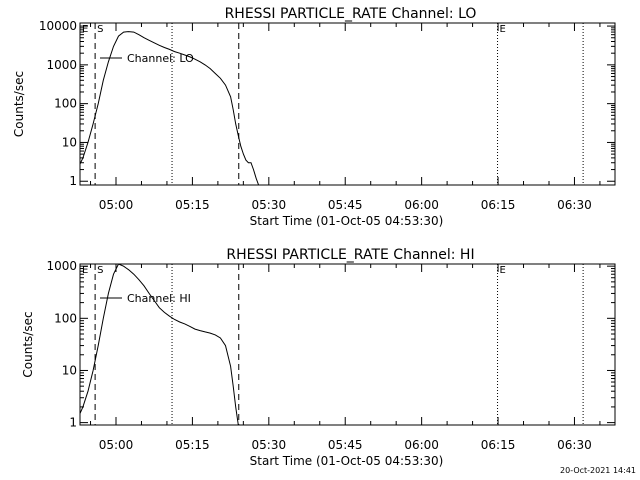  I want to click on chart-title: RHESSI PARTICLE_RATE Channel: HI, so click(350, 255).